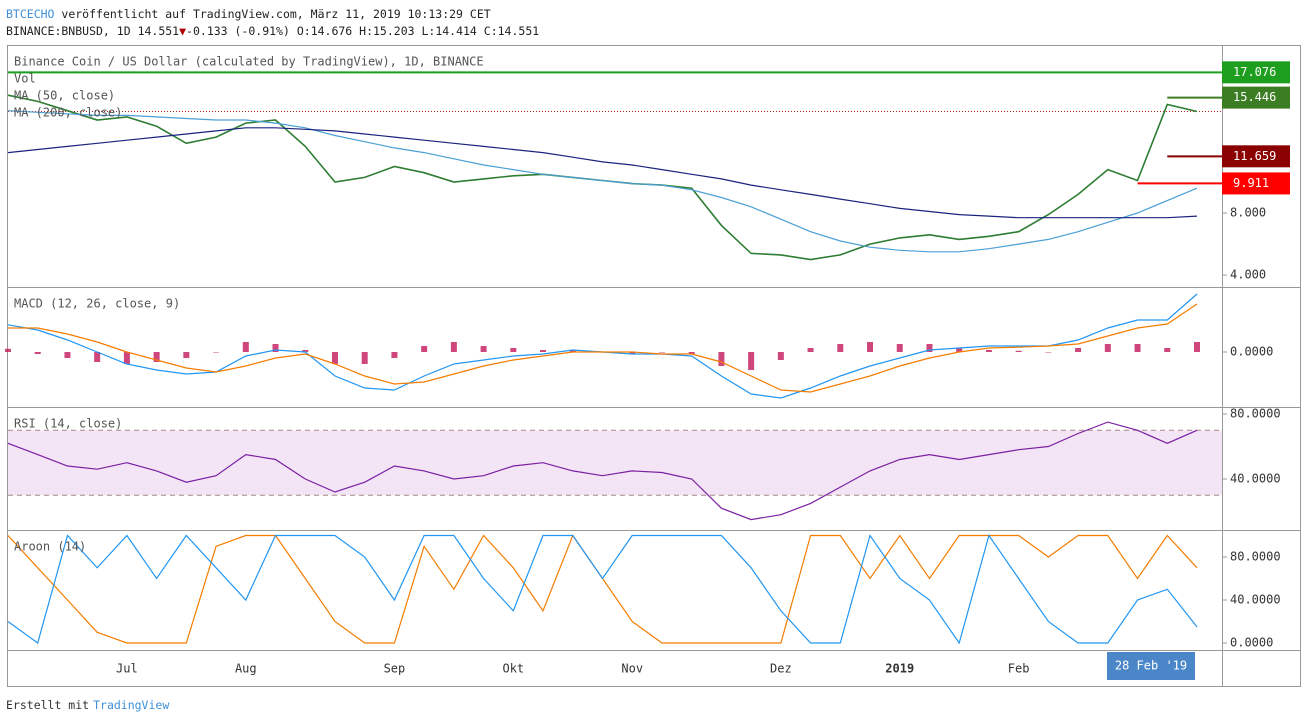 The height and width of the screenshot is (723, 1308). What do you see at coordinates (1248, 275) in the screenshot?
I see `y-tick-label: 4.000` at bounding box center [1248, 275].